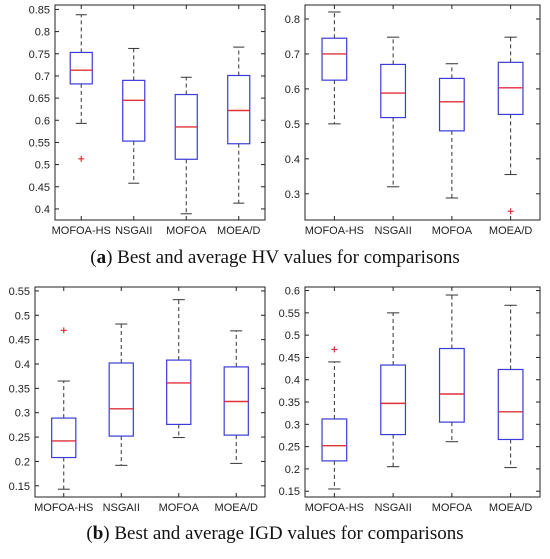  I want to click on hv-best-ytick-label: 0.5, so click(42, 166).